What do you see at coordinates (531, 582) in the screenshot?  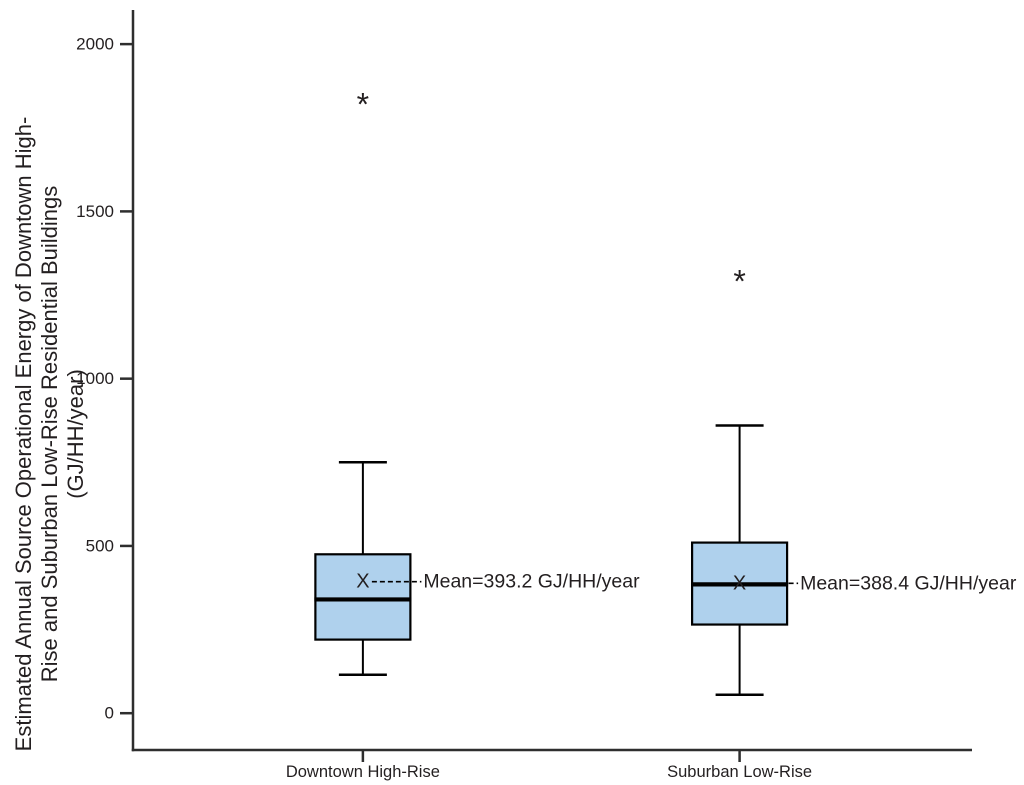 I see `mean-annotation: Mean=393.2 GJ/HH/year` at bounding box center [531, 582].